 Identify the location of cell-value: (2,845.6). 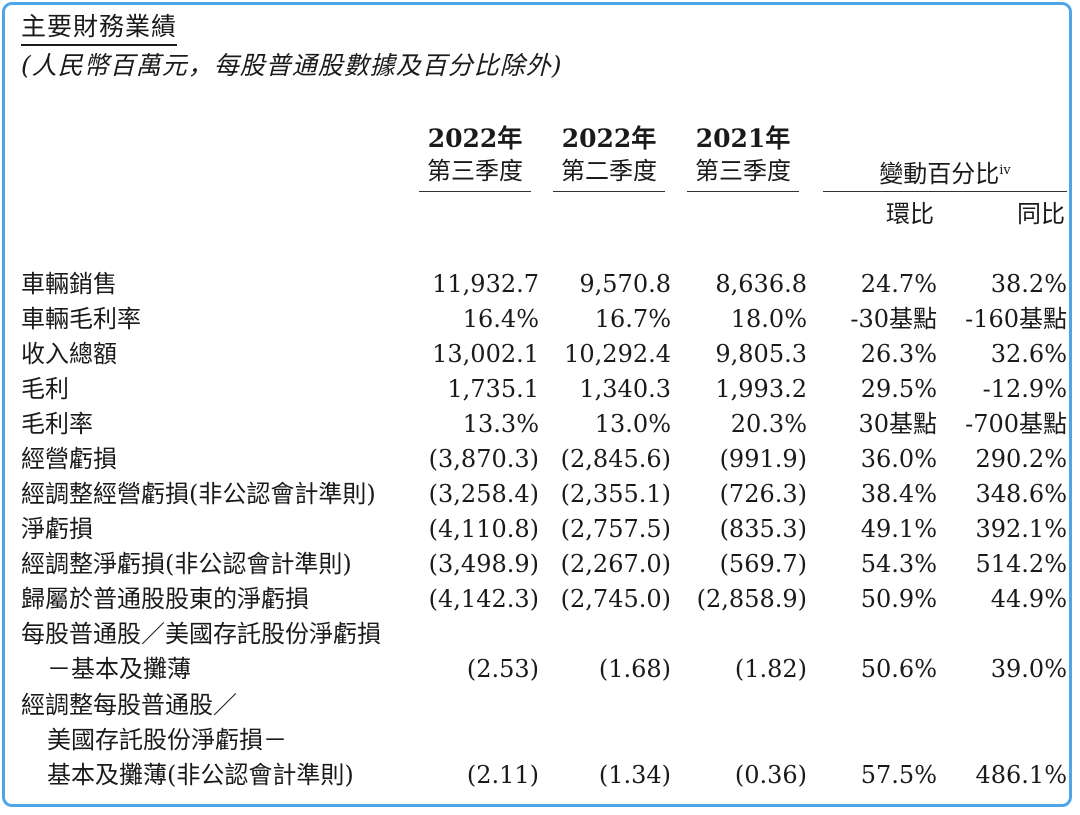
(615, 459).